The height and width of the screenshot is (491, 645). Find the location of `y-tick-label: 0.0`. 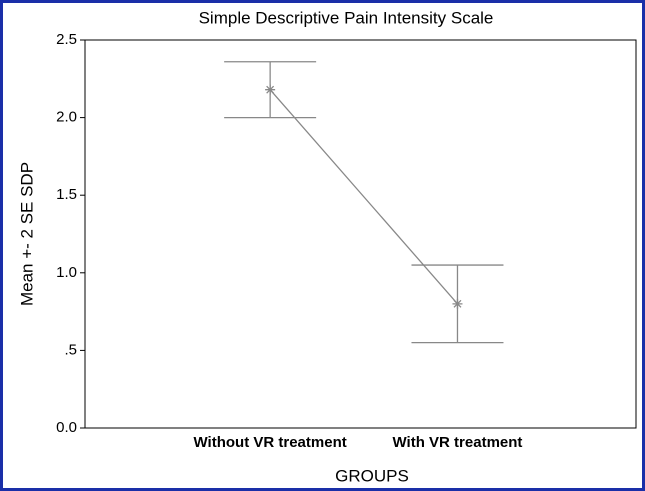

y-tick-label: 0.0 is located at coordinates (66, 427).